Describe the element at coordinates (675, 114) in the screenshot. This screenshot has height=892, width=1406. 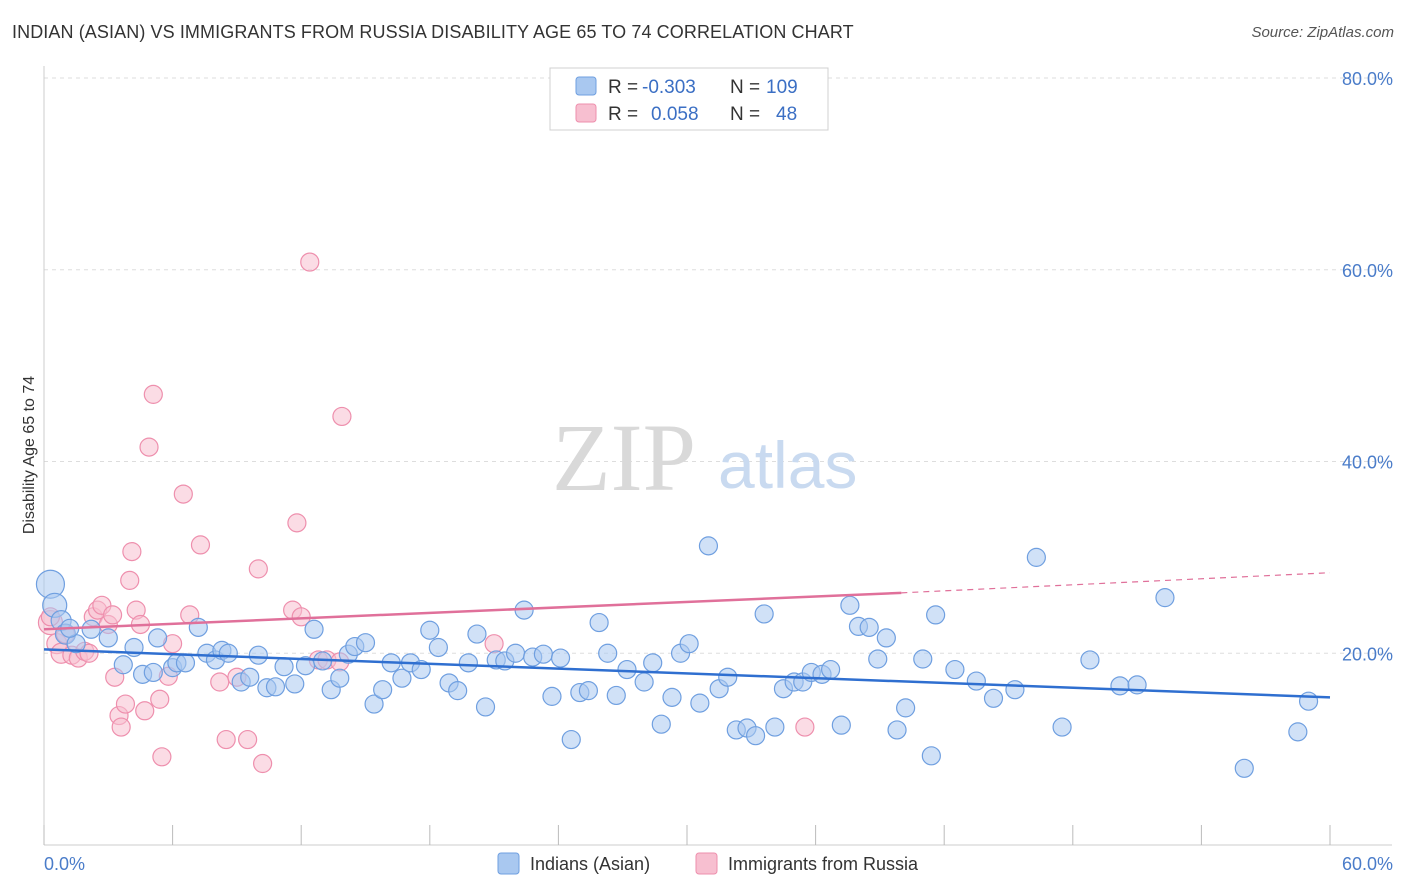
I see `legend-r-value: 0.058` at that location.